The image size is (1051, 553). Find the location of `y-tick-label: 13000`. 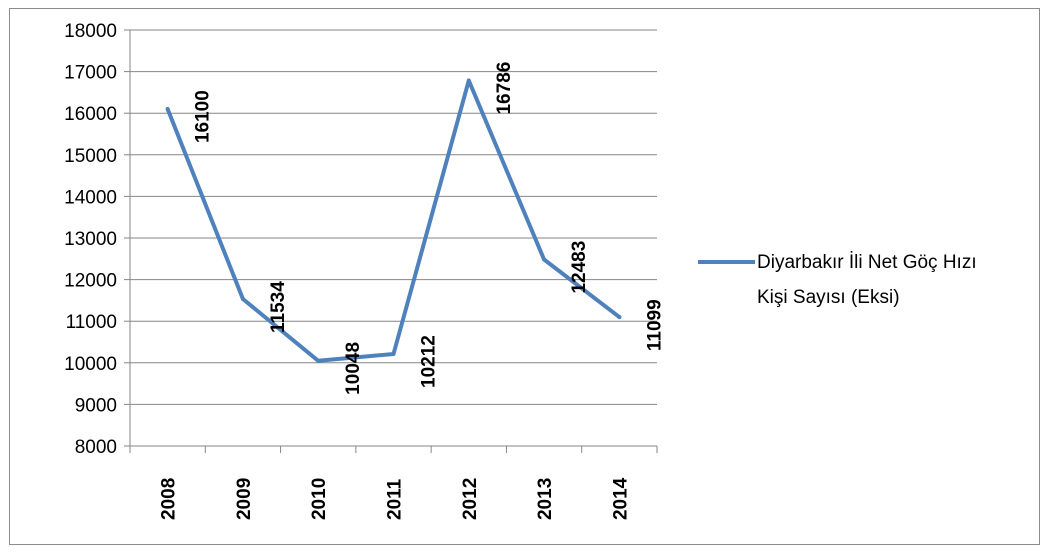

y-tick-label: 13000 is located at coordinates (90, 239).